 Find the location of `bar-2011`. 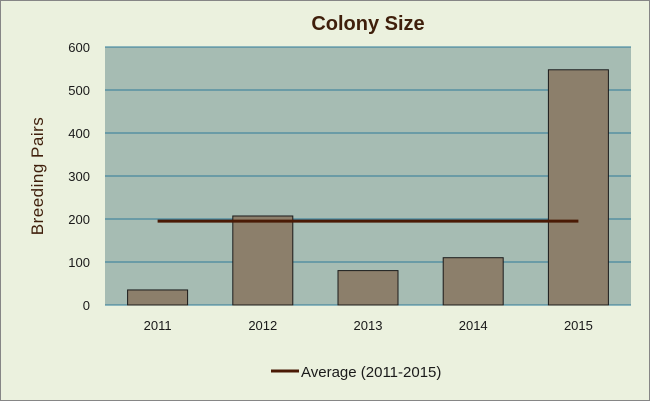

bar-2011 is located at coordinates (158, 297).